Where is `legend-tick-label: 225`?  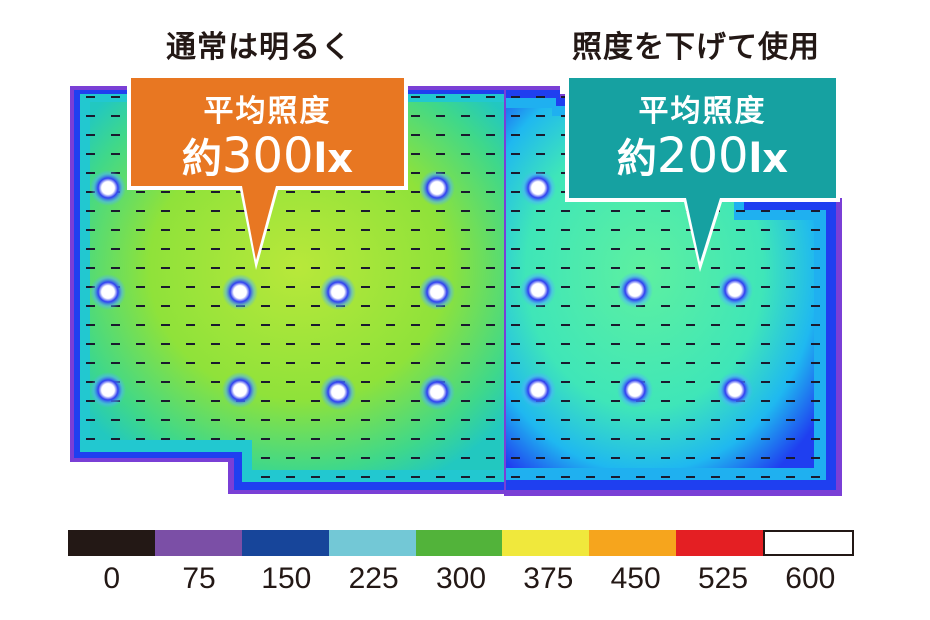
legend-tick-label: 225 is located at coordinates (373, 578).